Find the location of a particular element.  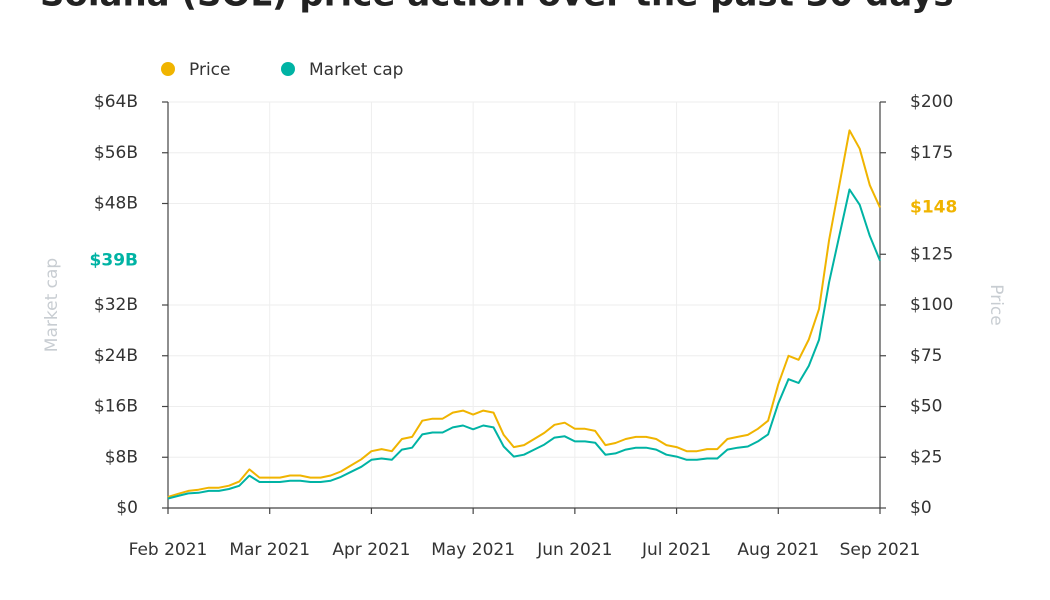

x-tick-label: Jun 2021 is located at coordinates (574, 550).